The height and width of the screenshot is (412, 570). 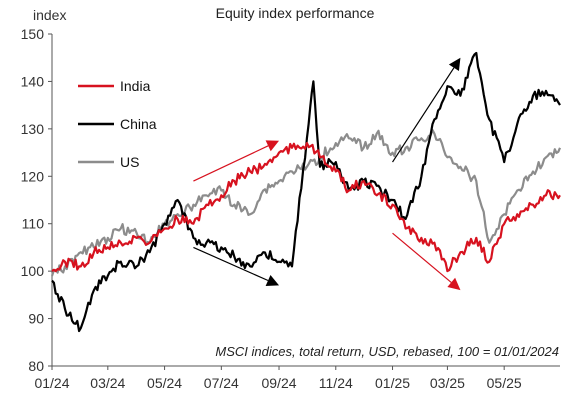 What do you see at coordinates (49, 15) in the screenshot?
I see `y-axis-unit-label: index` at bounding box center [49, 15].